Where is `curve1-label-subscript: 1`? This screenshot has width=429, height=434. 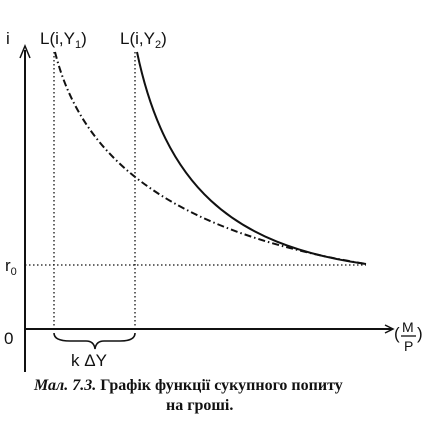
curve1-label-subscript: 1 is located at coordinates (78, 45).